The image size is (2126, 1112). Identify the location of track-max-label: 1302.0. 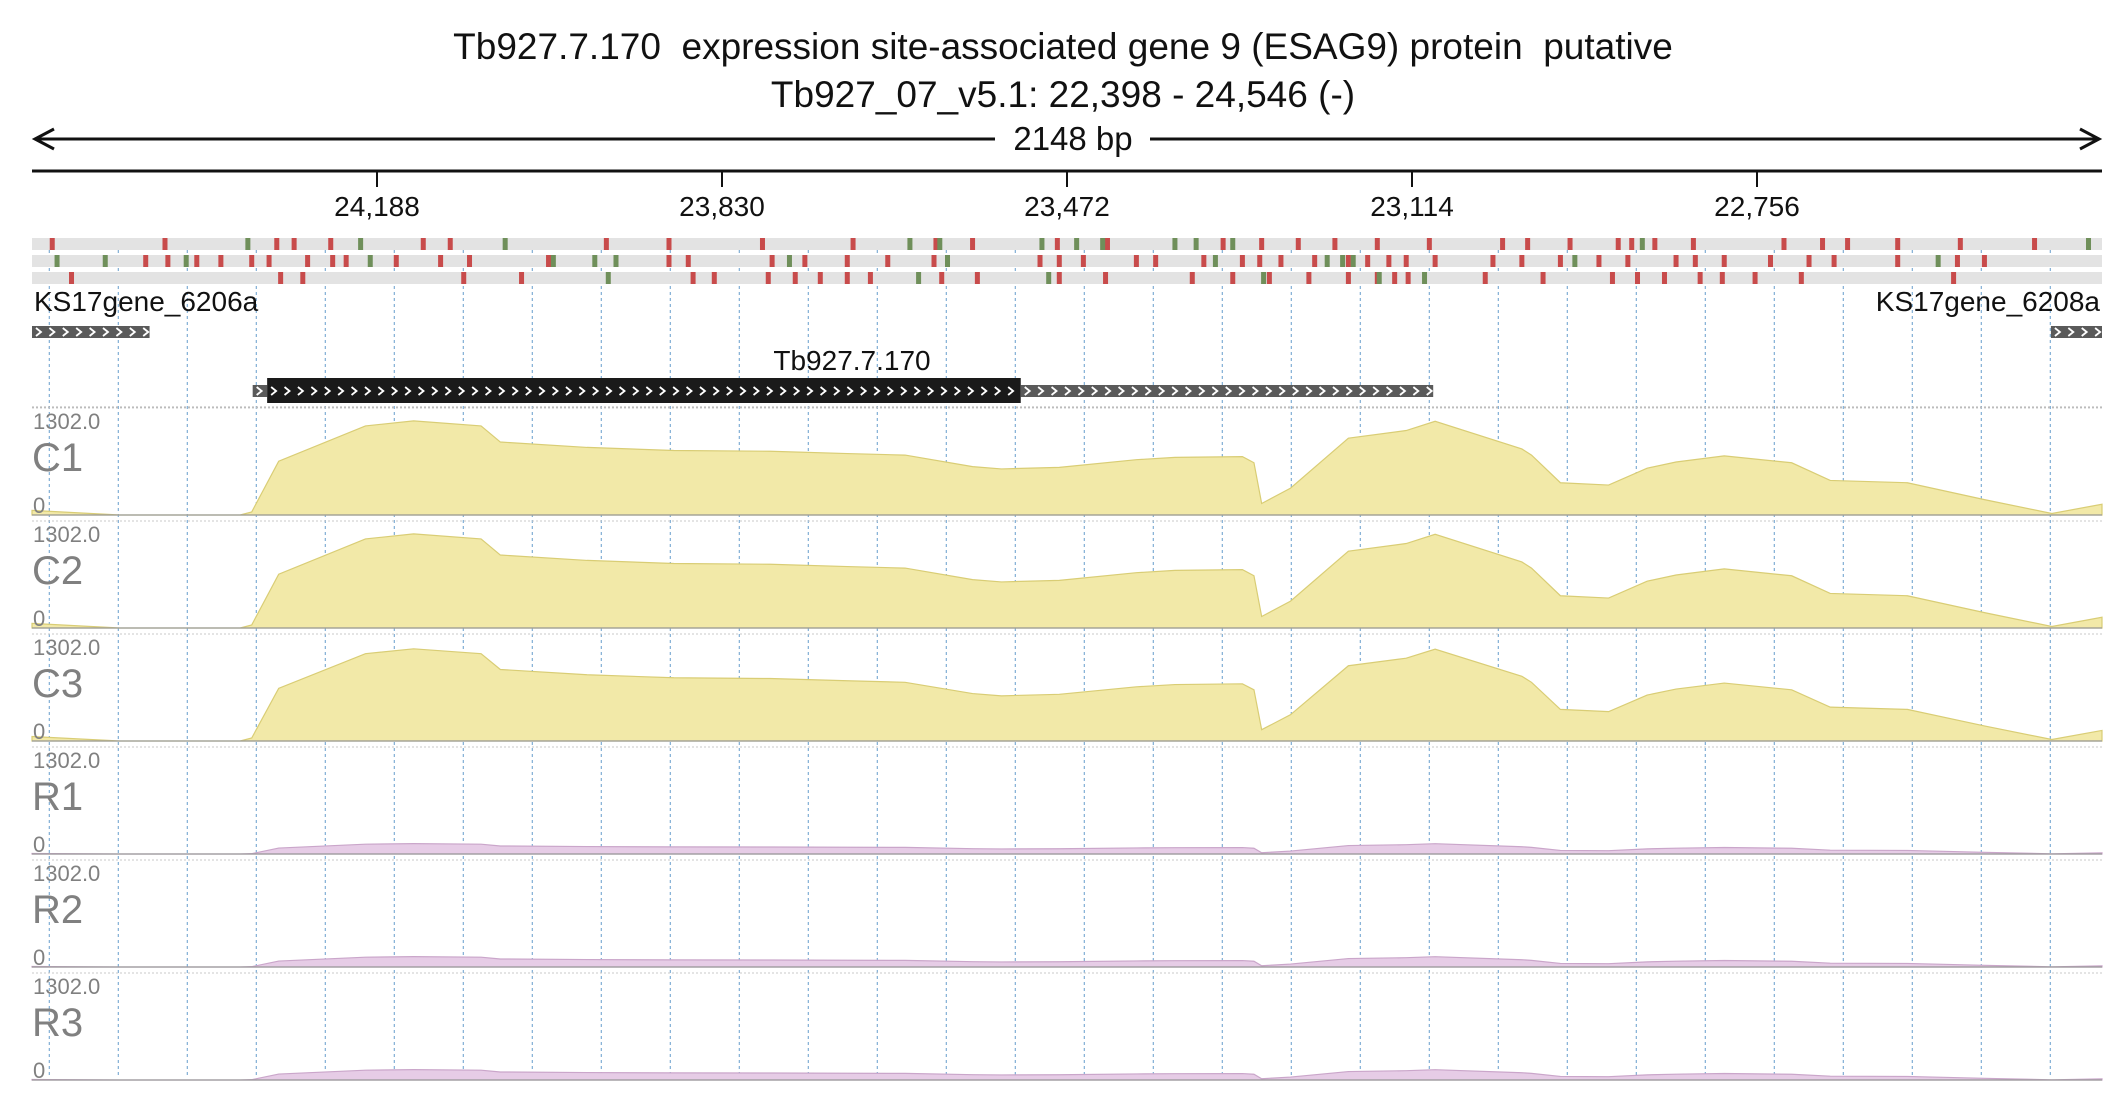
(66, 421).